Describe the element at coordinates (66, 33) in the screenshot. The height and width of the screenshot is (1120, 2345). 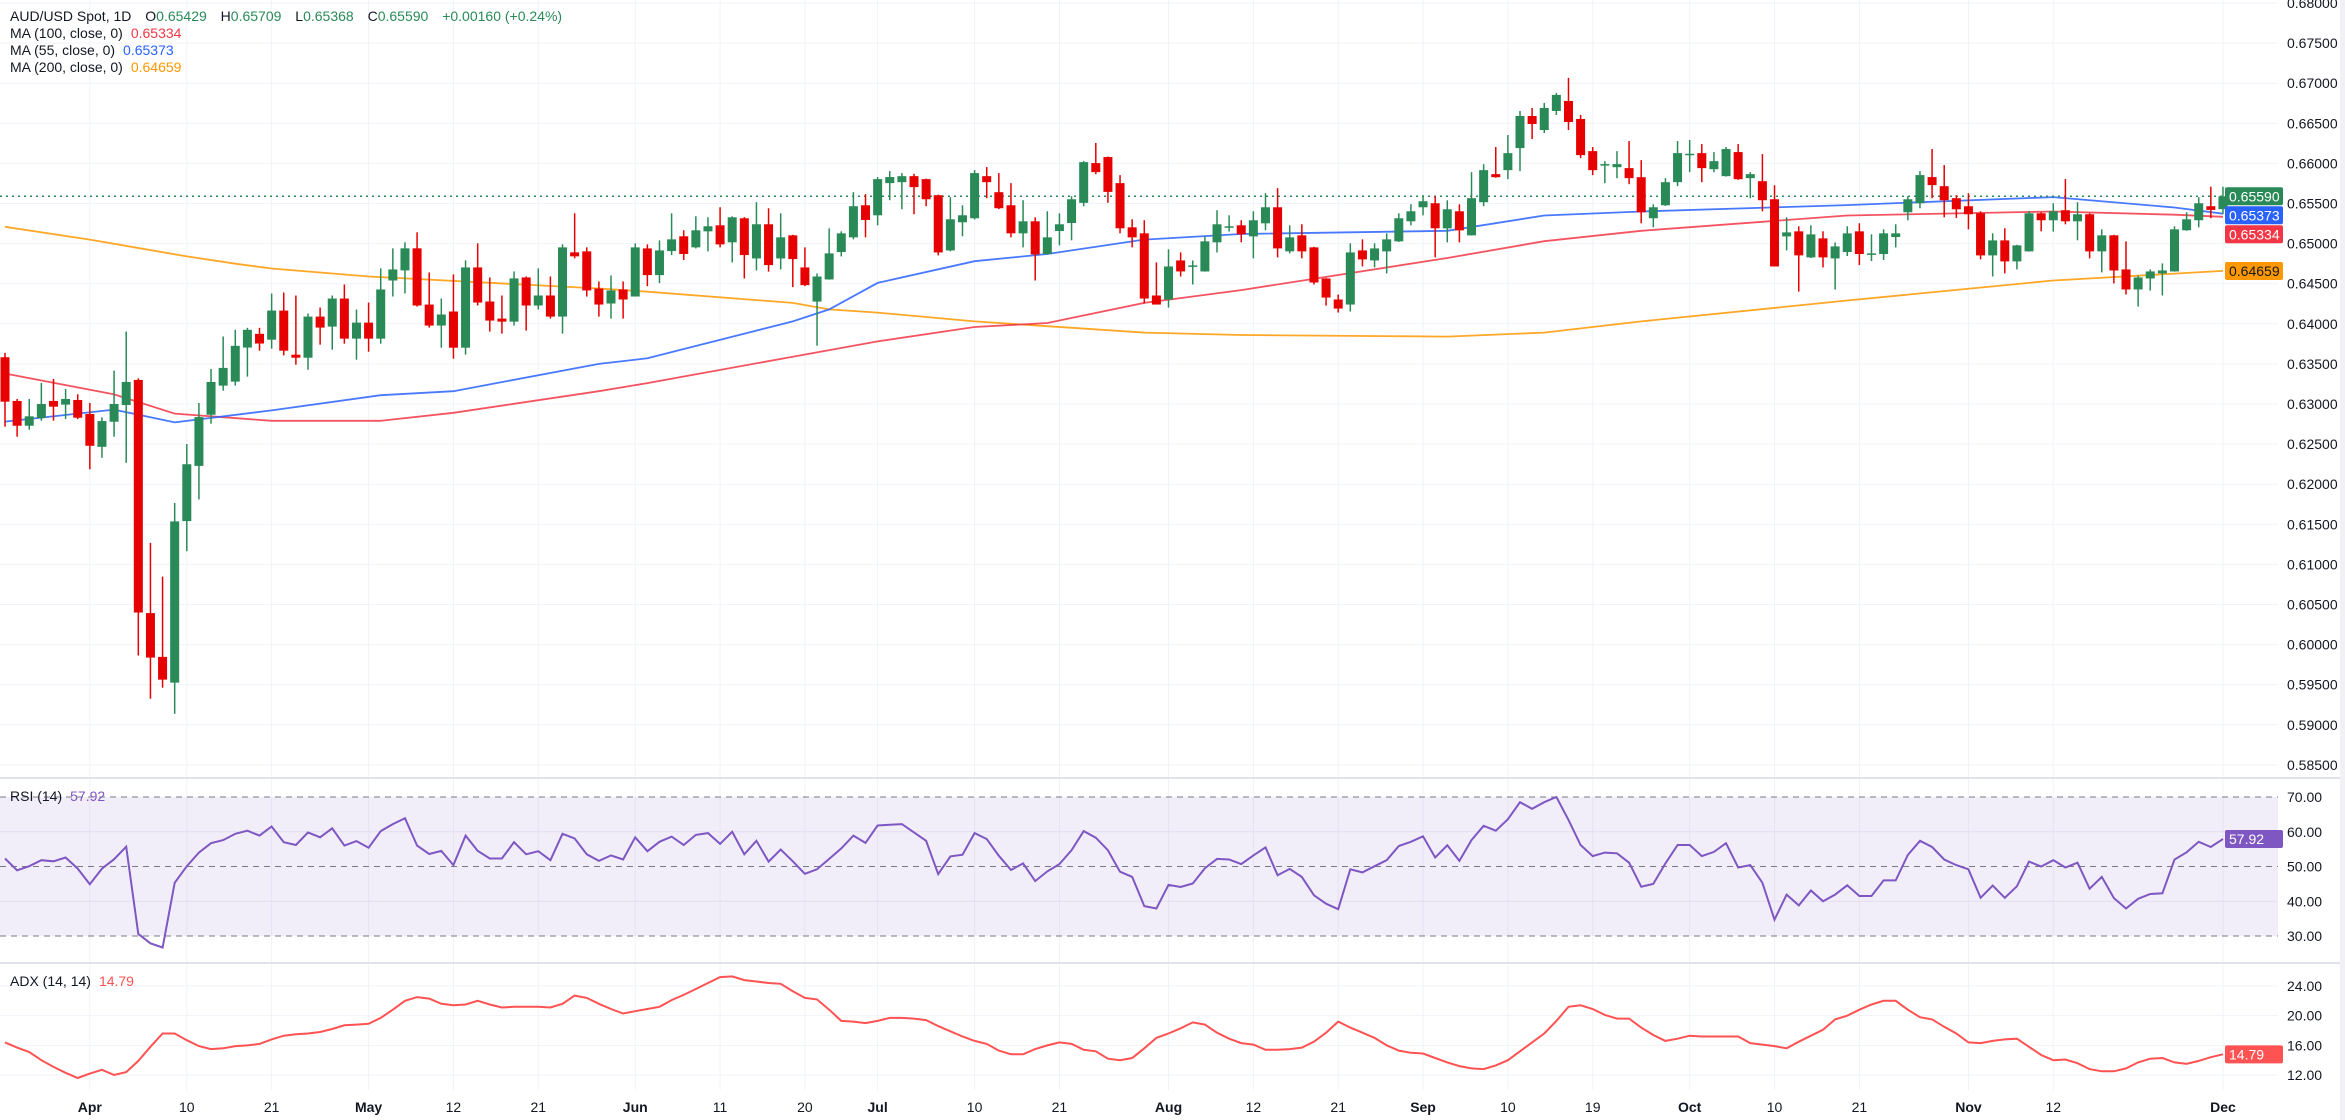
I see `ma100-label: MA (100, close, 0)` at that location.